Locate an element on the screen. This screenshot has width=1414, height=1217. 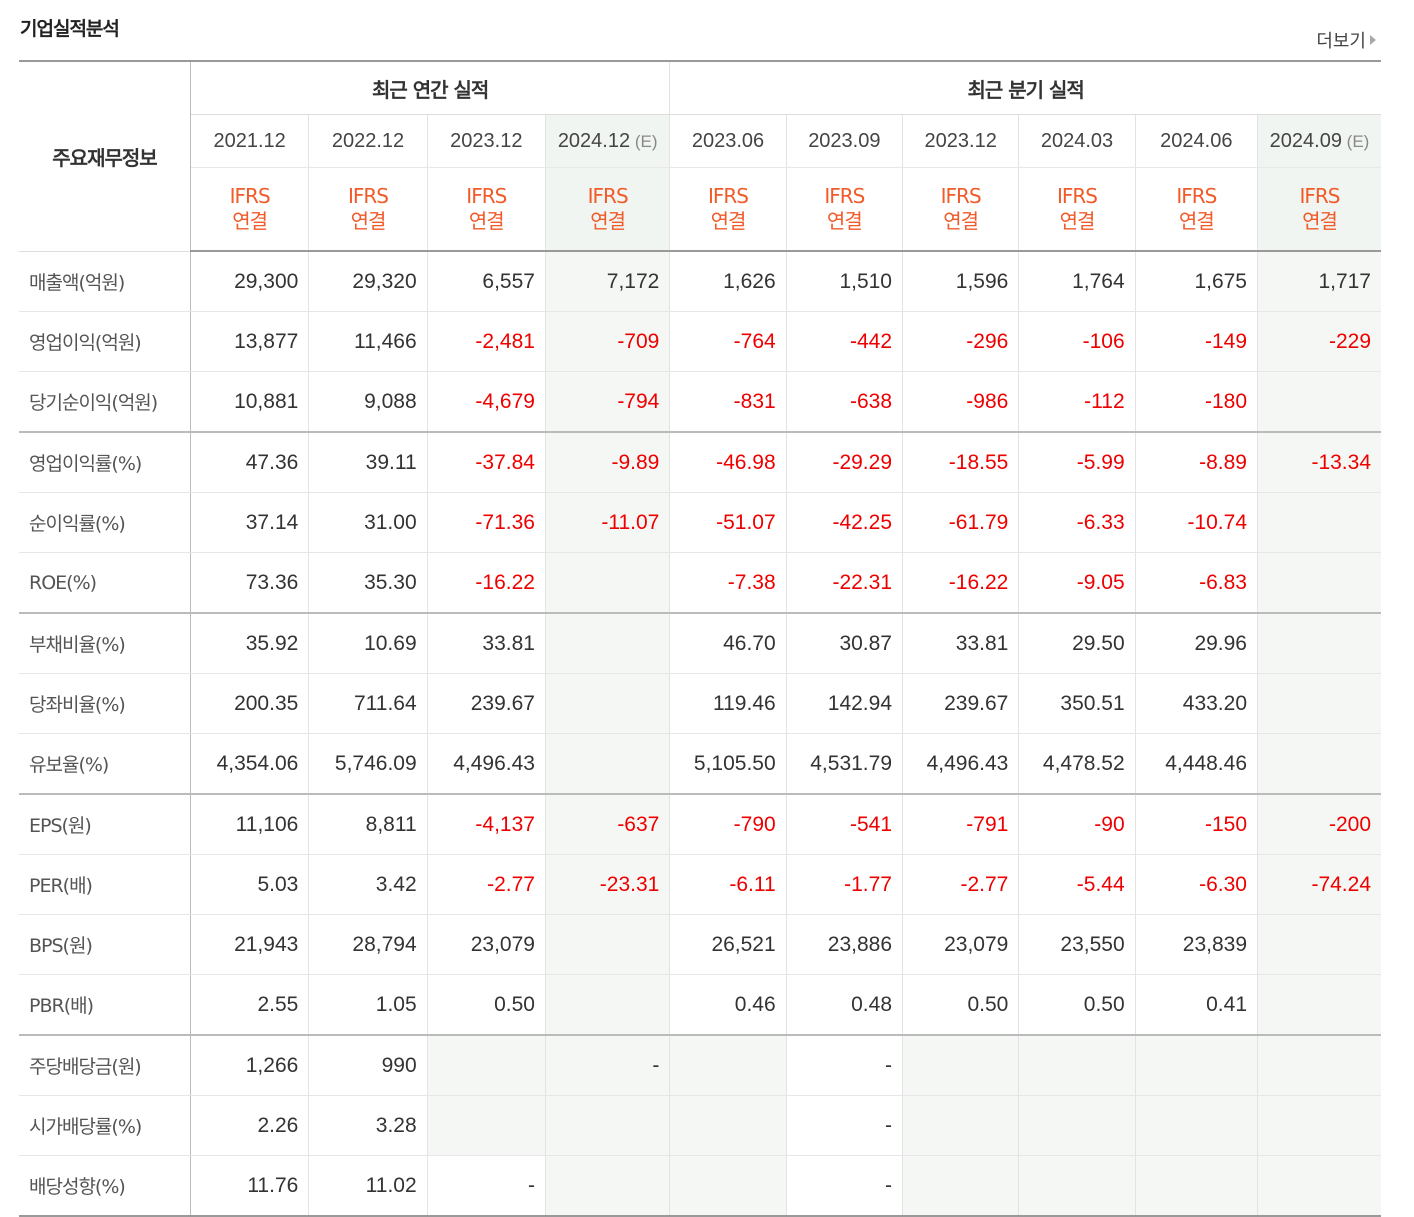
table-cell: -200 is located at coordinates (1319, 824).